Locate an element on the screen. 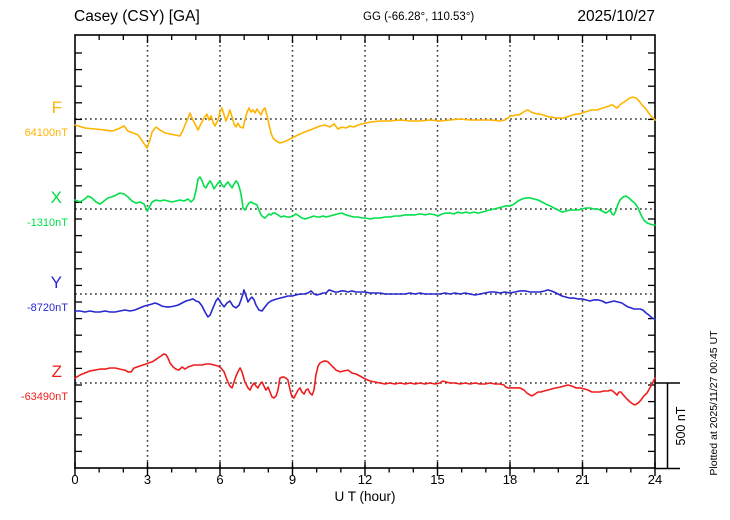 The height and width of the screenshot is (520, 730). plotted-at-timestamp: Plotted at 2025/11/27 00:45 UT is located at coordinates (714, 403).